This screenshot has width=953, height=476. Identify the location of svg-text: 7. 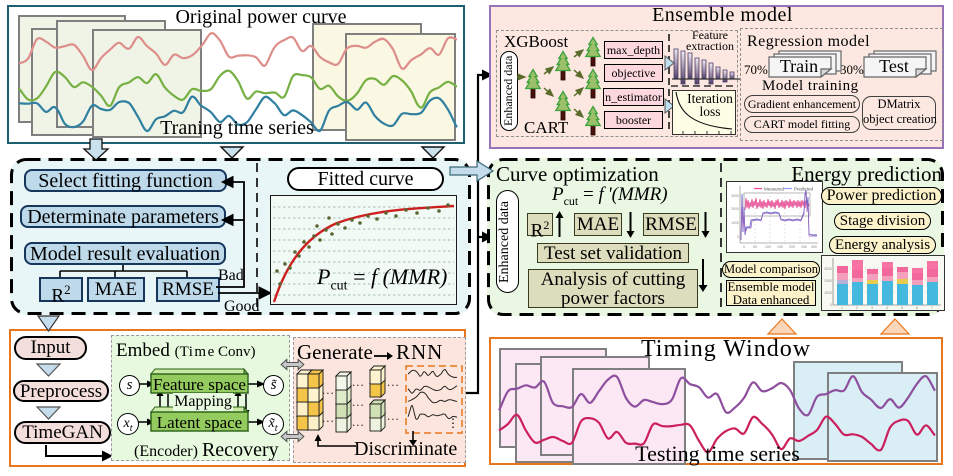
(932, 308).